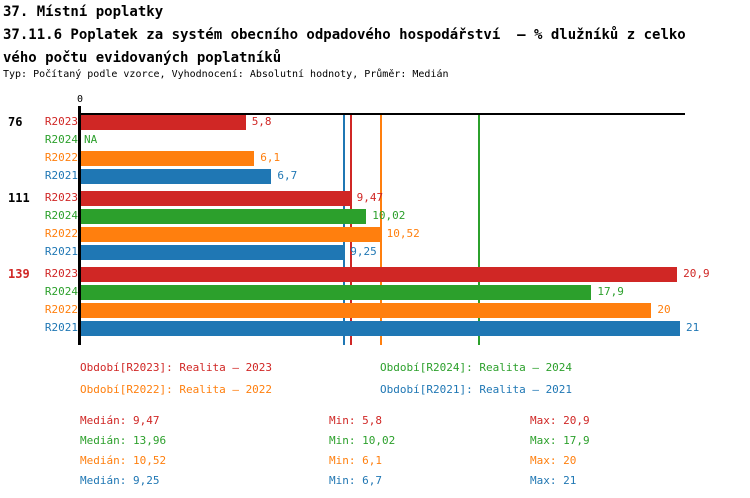 The image size is (750, 498). I want to click on page-title: 37. Místní poplatky, so click(83, 12).